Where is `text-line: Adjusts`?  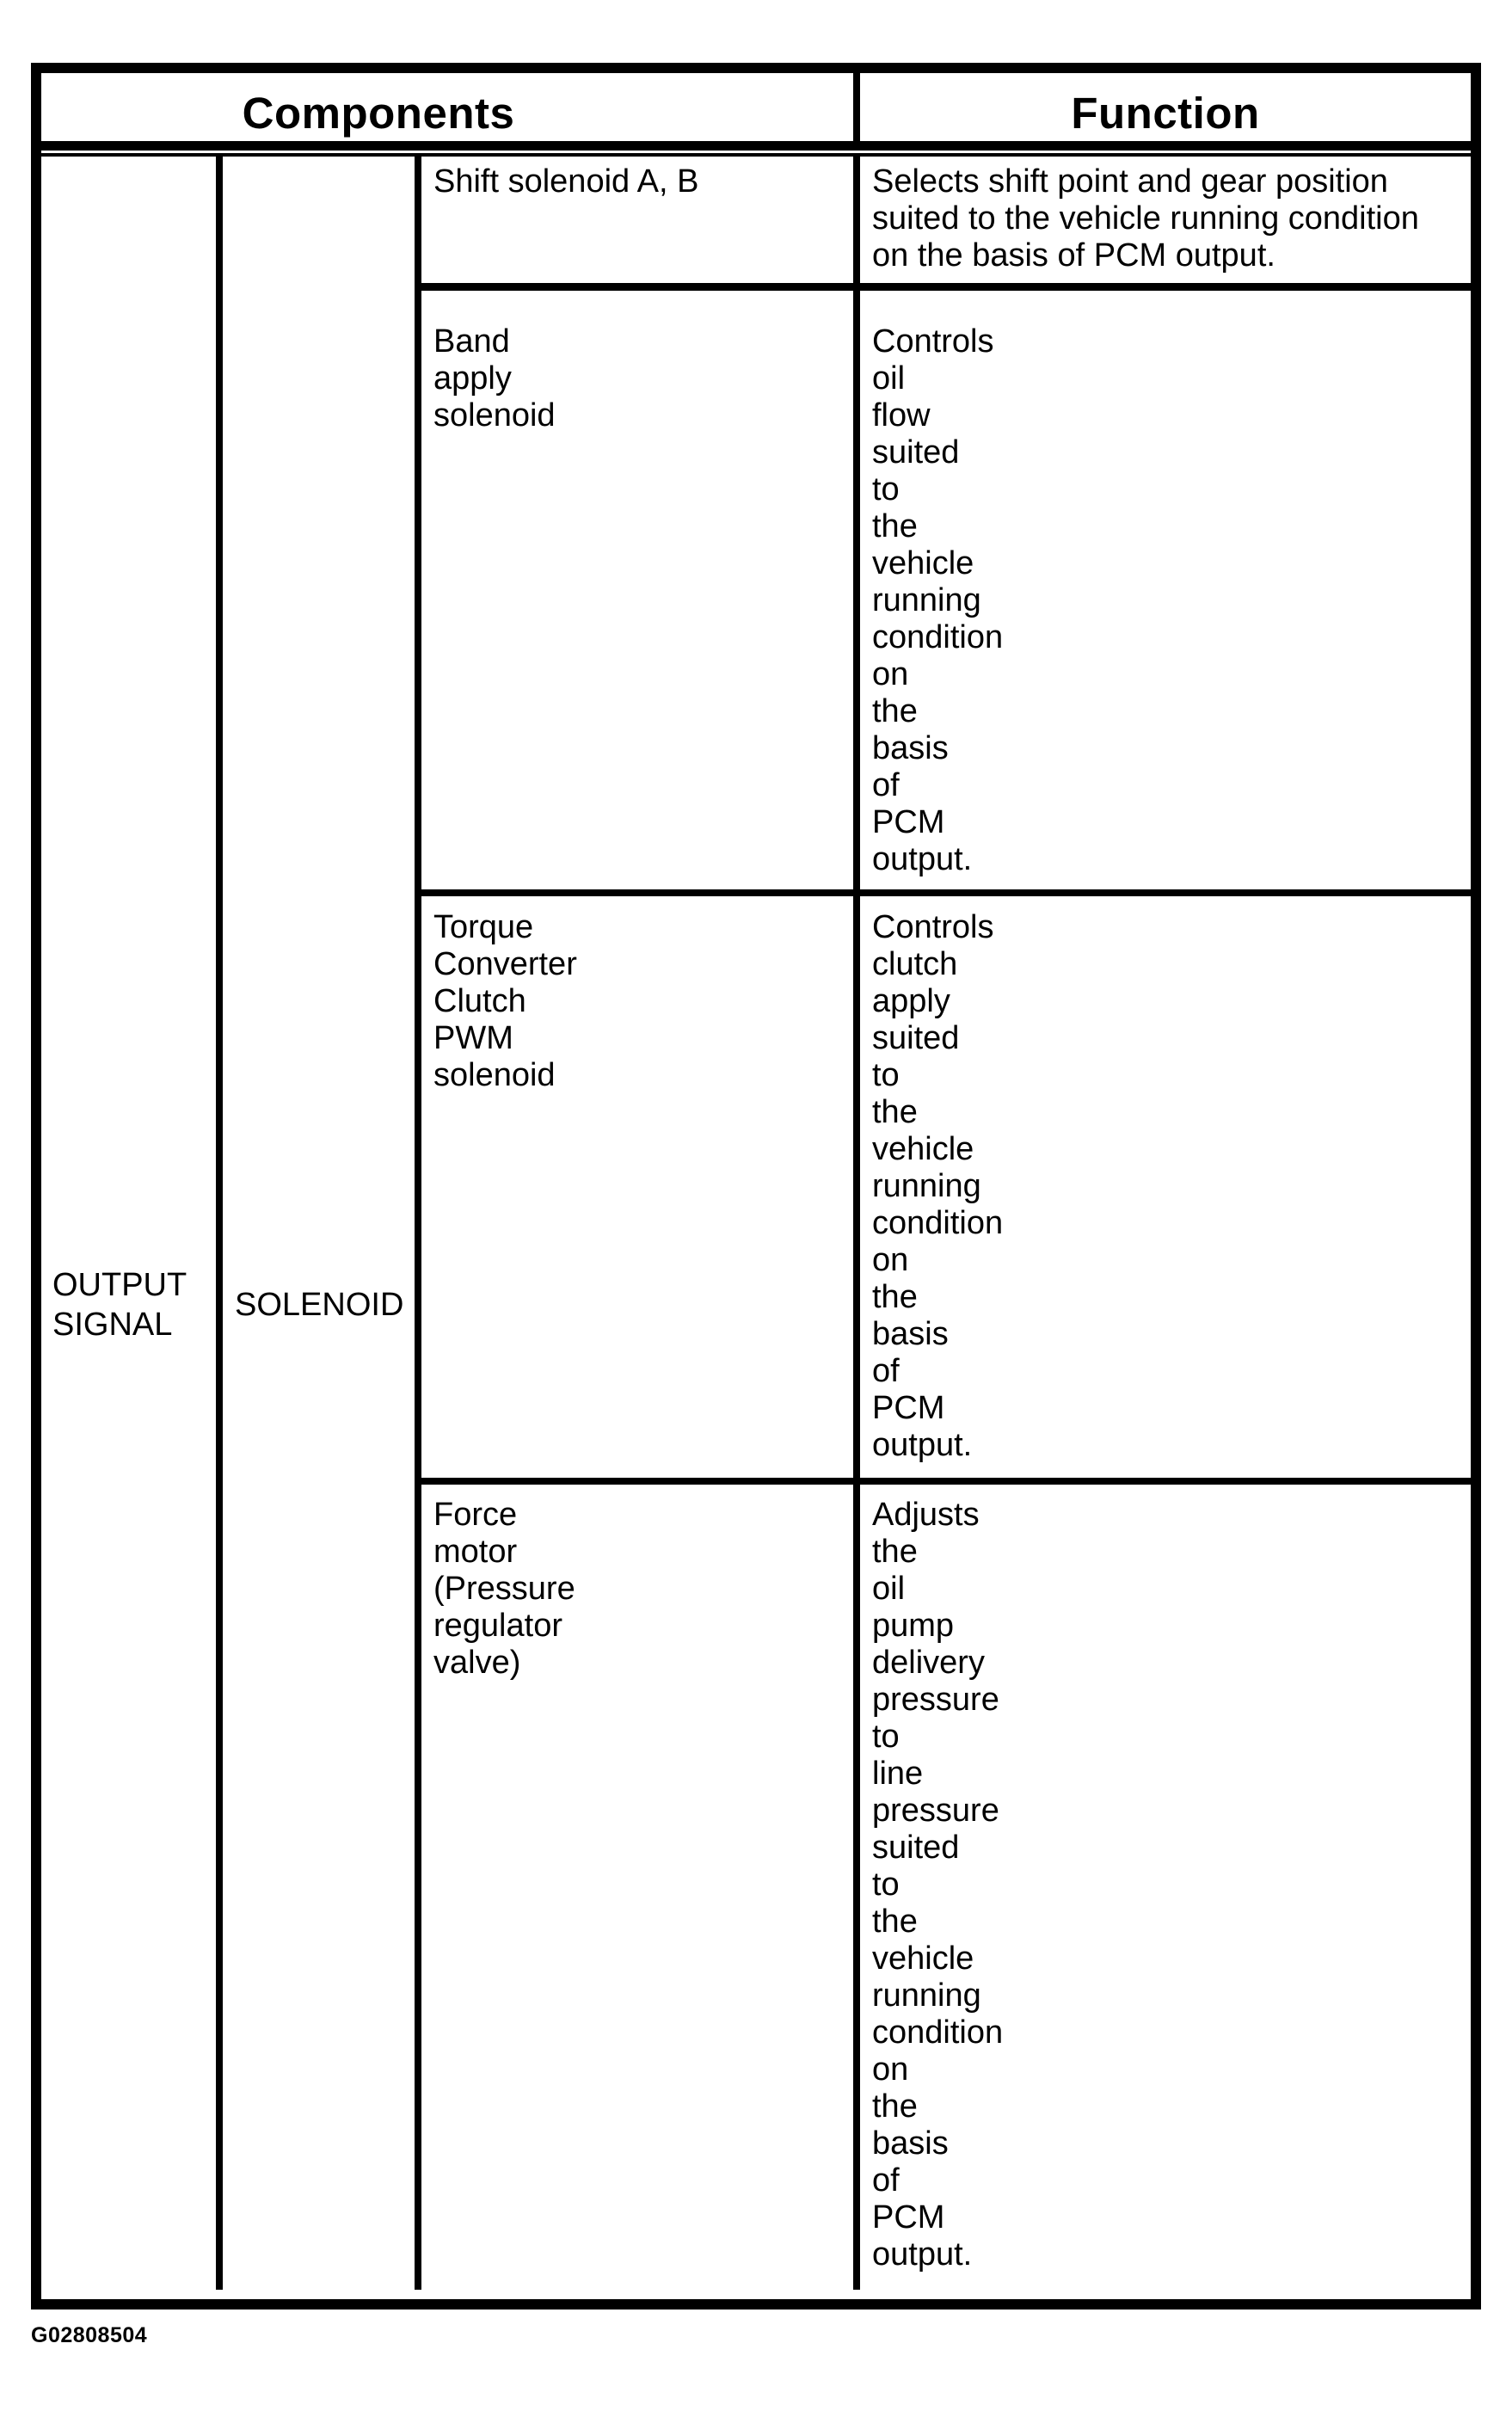
text-line: Adjusts is located at coordinates (926, 1515).